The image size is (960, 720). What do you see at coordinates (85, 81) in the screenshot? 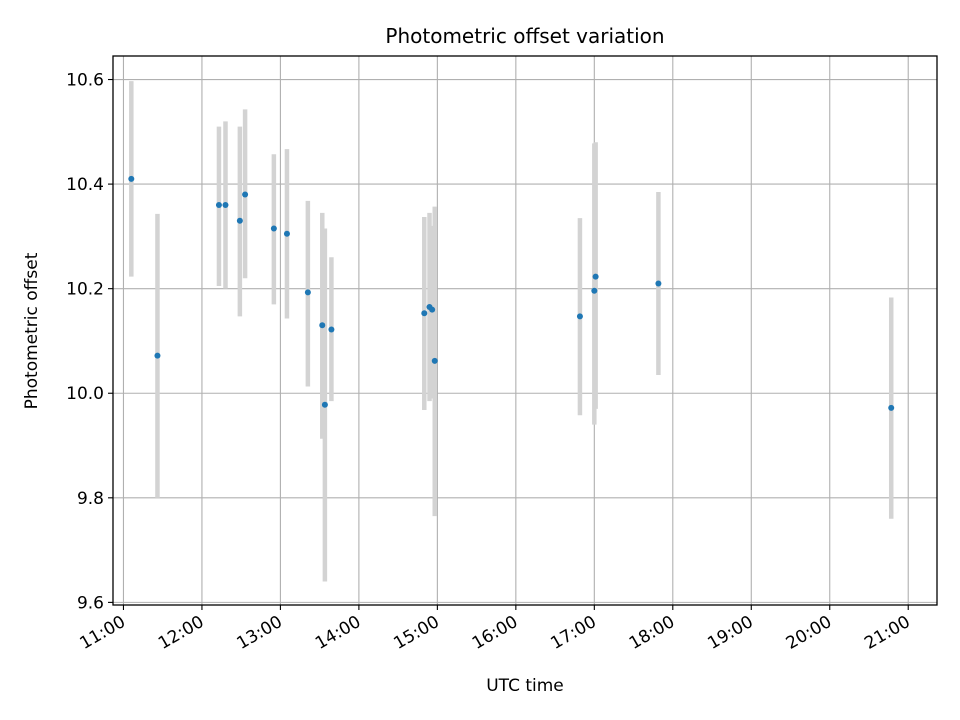
I see `y-tick-label: 10.6` at bounding box center [85, 81].